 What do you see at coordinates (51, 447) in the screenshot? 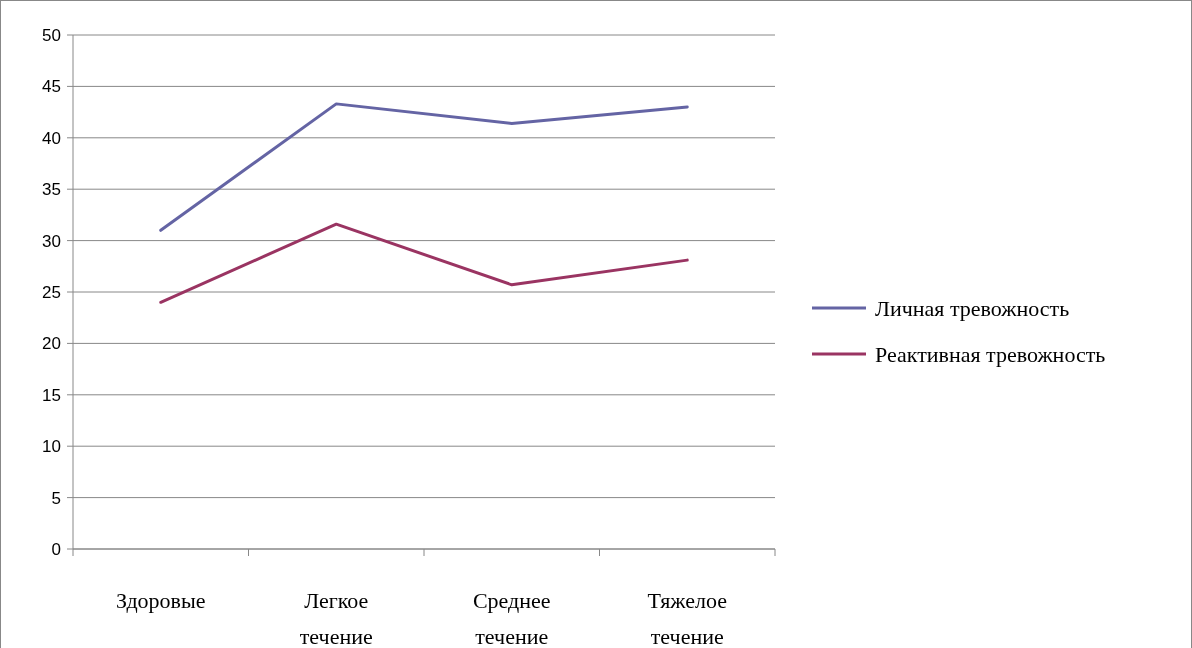
I see `y-tick-label: 10` at bounding box center [51, 447].